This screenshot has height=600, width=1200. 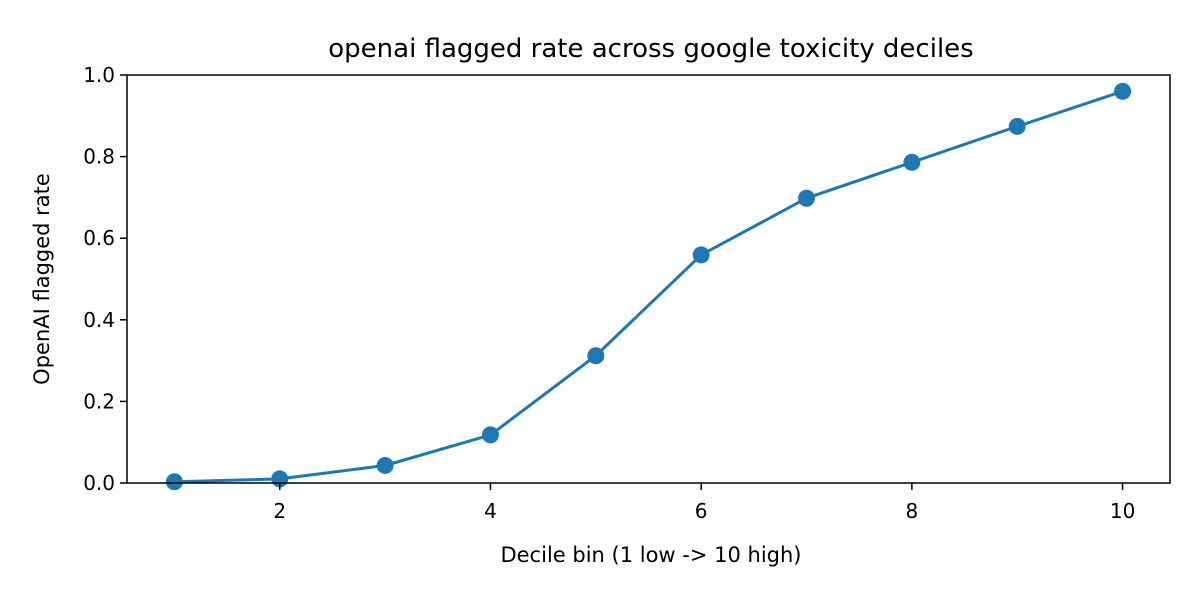 What do you see at coordinates (105, 279) in the screenshot?
I see `y-axis: 0.0 0.2 0.4 0.6 0.8 1.0` at bounding box center [105, 279].